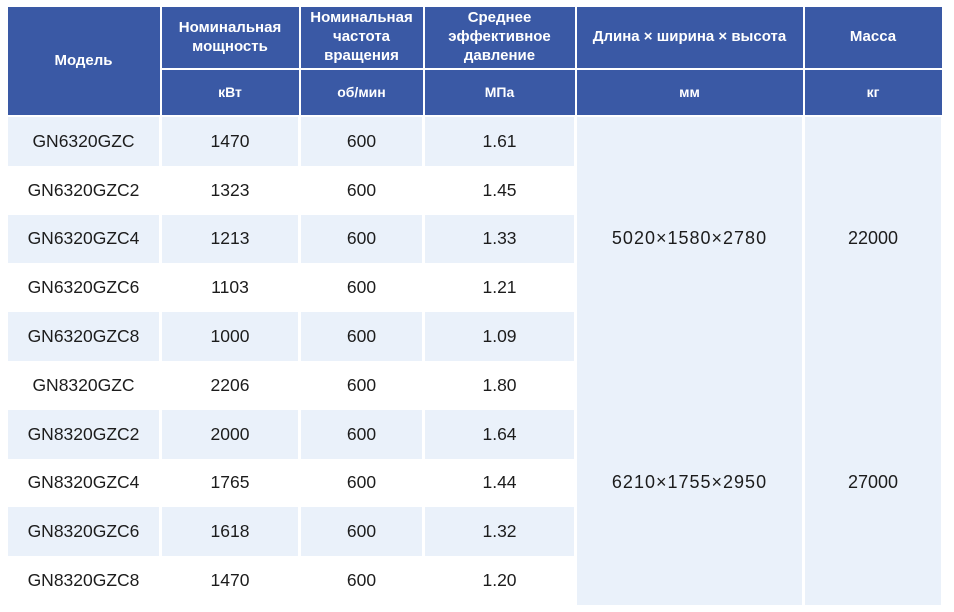 This screenshot has height=612, width=954. I want to click on cell-pressure: 1.64, so click(499, 434).